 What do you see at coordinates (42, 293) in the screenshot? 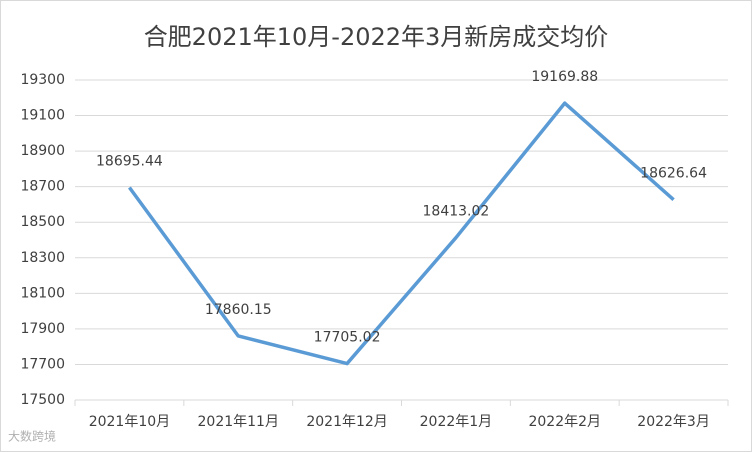
I see `y-tick-label: 18100` at bounding box center [42, 293].